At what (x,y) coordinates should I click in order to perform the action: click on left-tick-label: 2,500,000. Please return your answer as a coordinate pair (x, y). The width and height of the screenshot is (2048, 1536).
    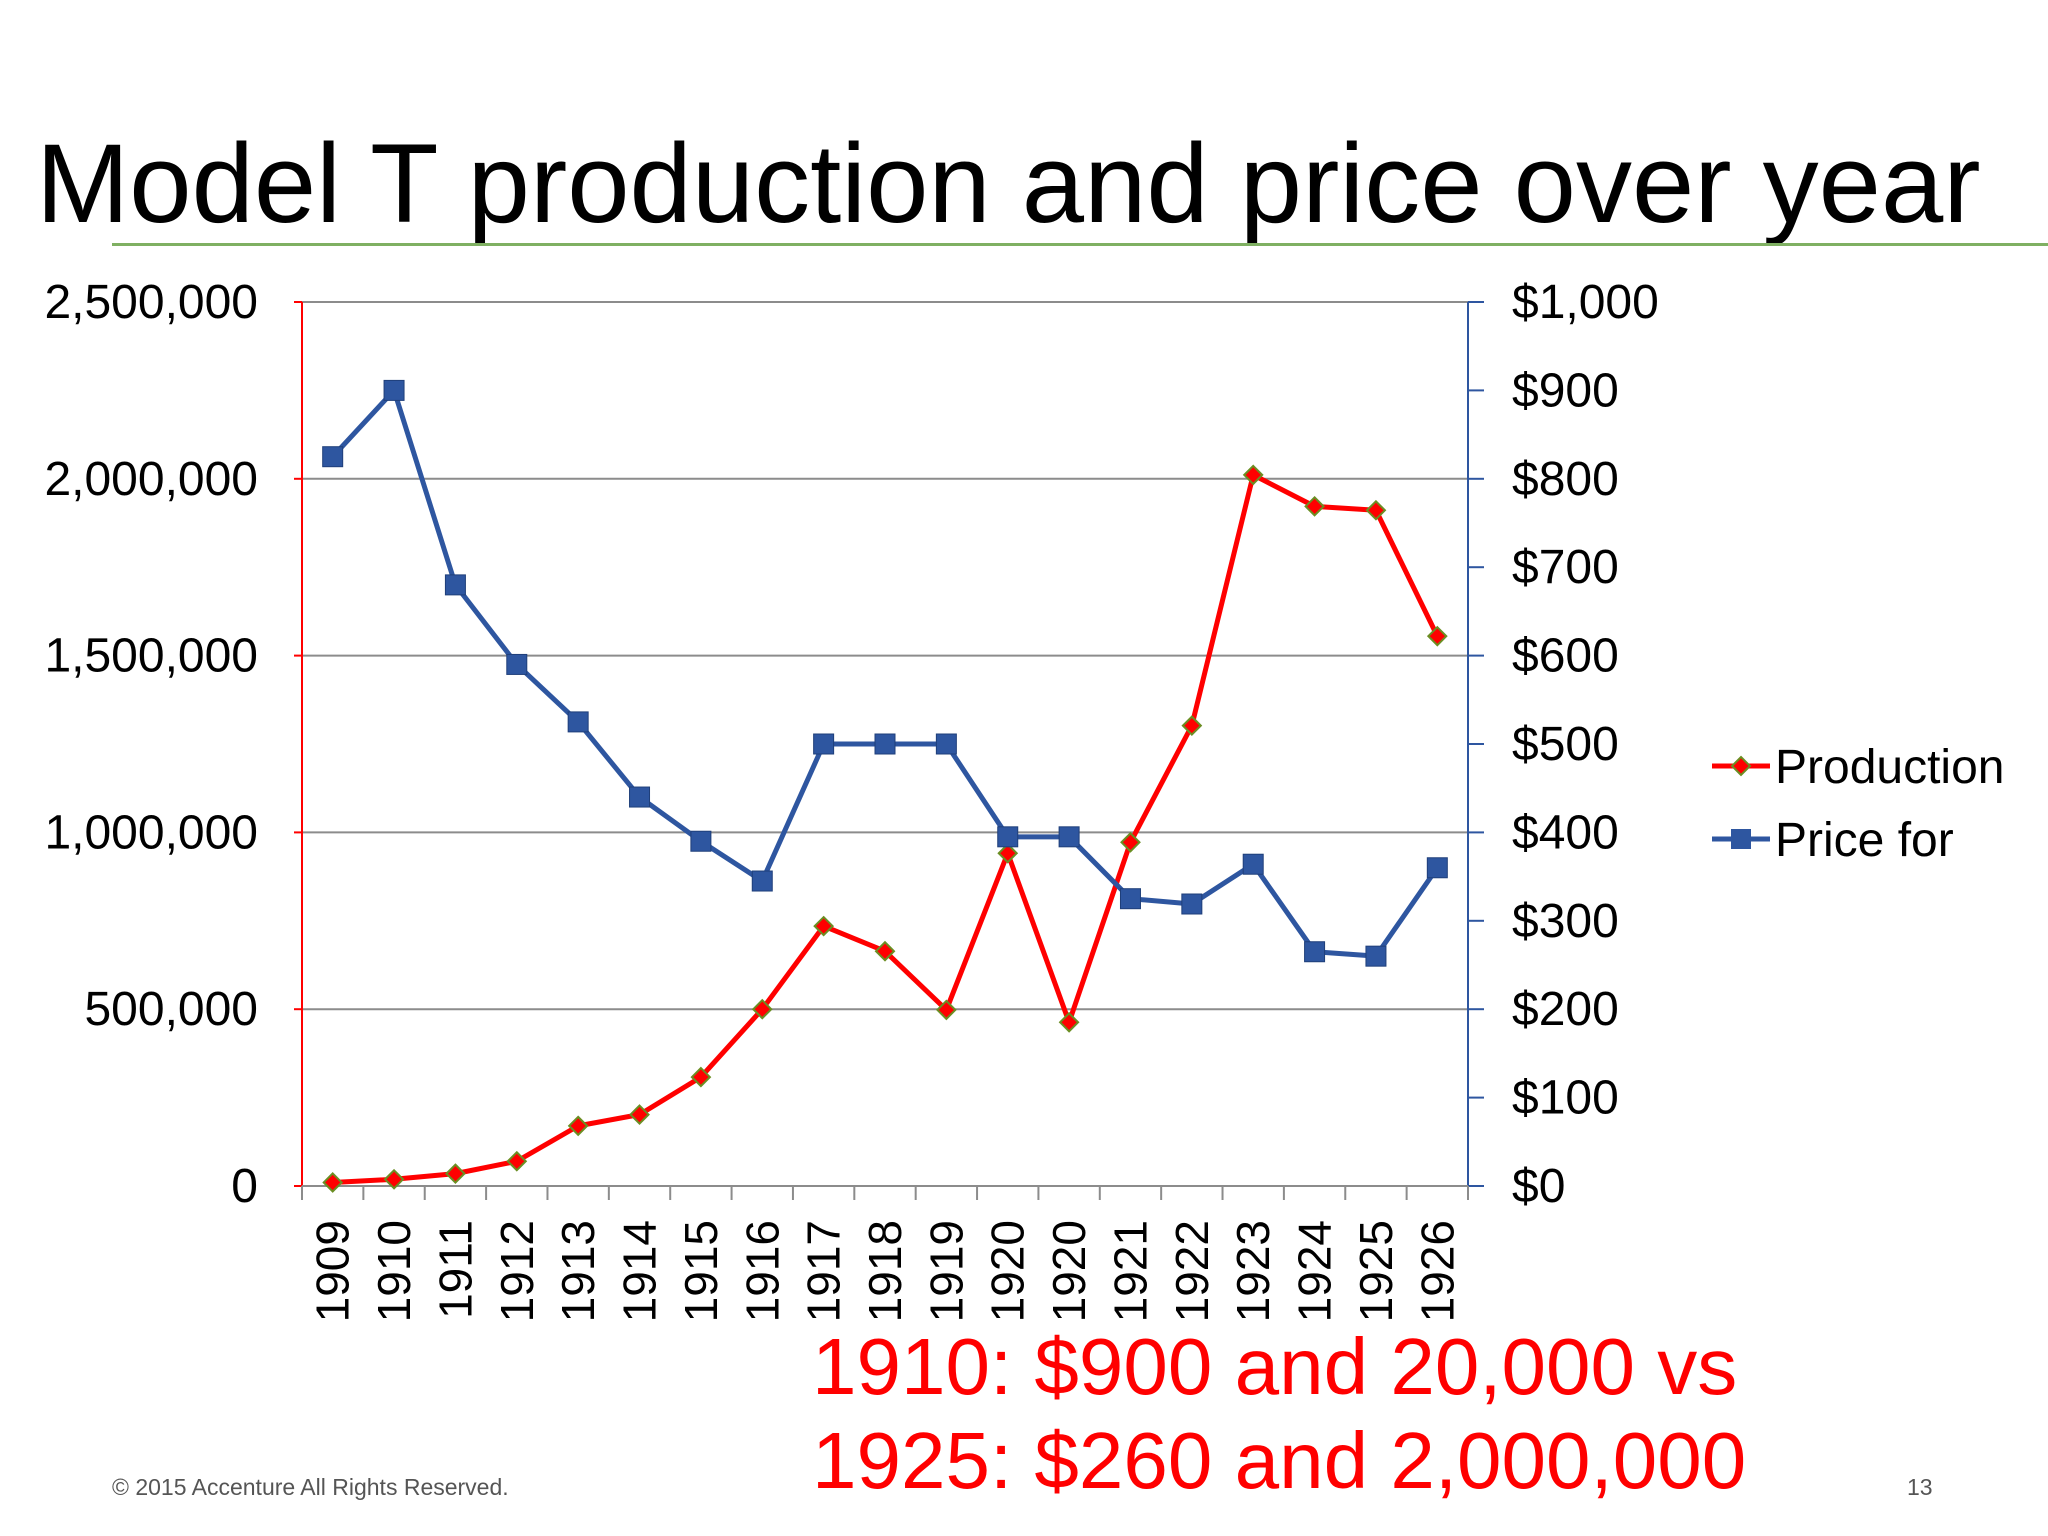
    Looking at the image, I should click on (151, 302).